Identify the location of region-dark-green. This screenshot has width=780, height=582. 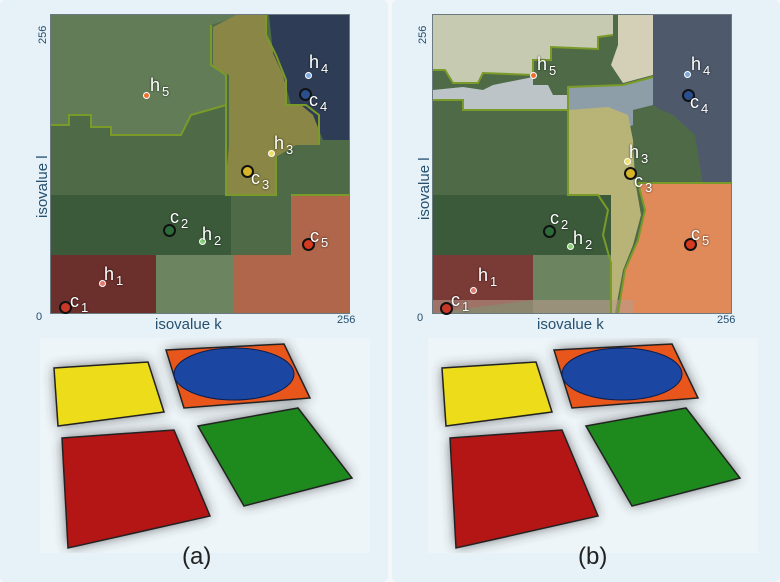
(522, 225).